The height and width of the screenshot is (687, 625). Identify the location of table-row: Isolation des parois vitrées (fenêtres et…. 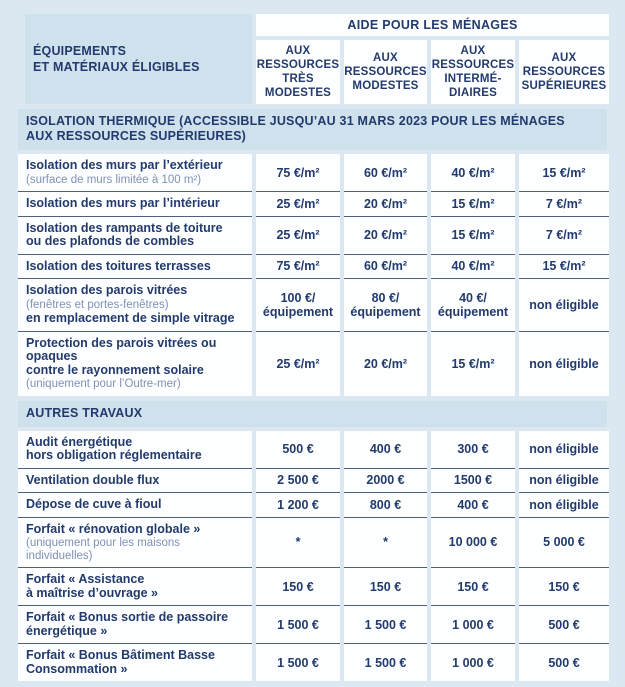
(313, 304).